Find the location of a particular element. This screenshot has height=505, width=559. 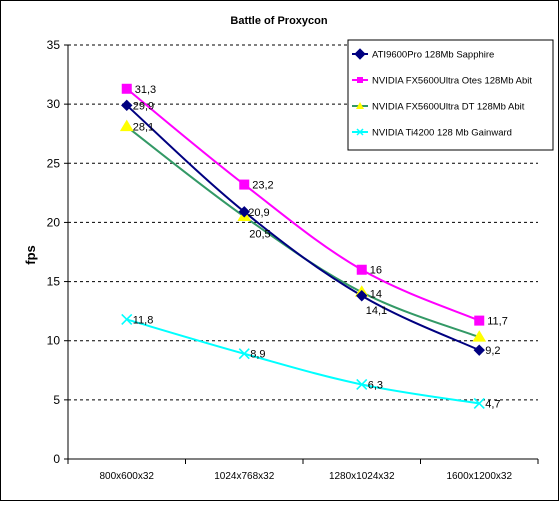

y-tick-label: 20 is located at coordinates (54, 222).